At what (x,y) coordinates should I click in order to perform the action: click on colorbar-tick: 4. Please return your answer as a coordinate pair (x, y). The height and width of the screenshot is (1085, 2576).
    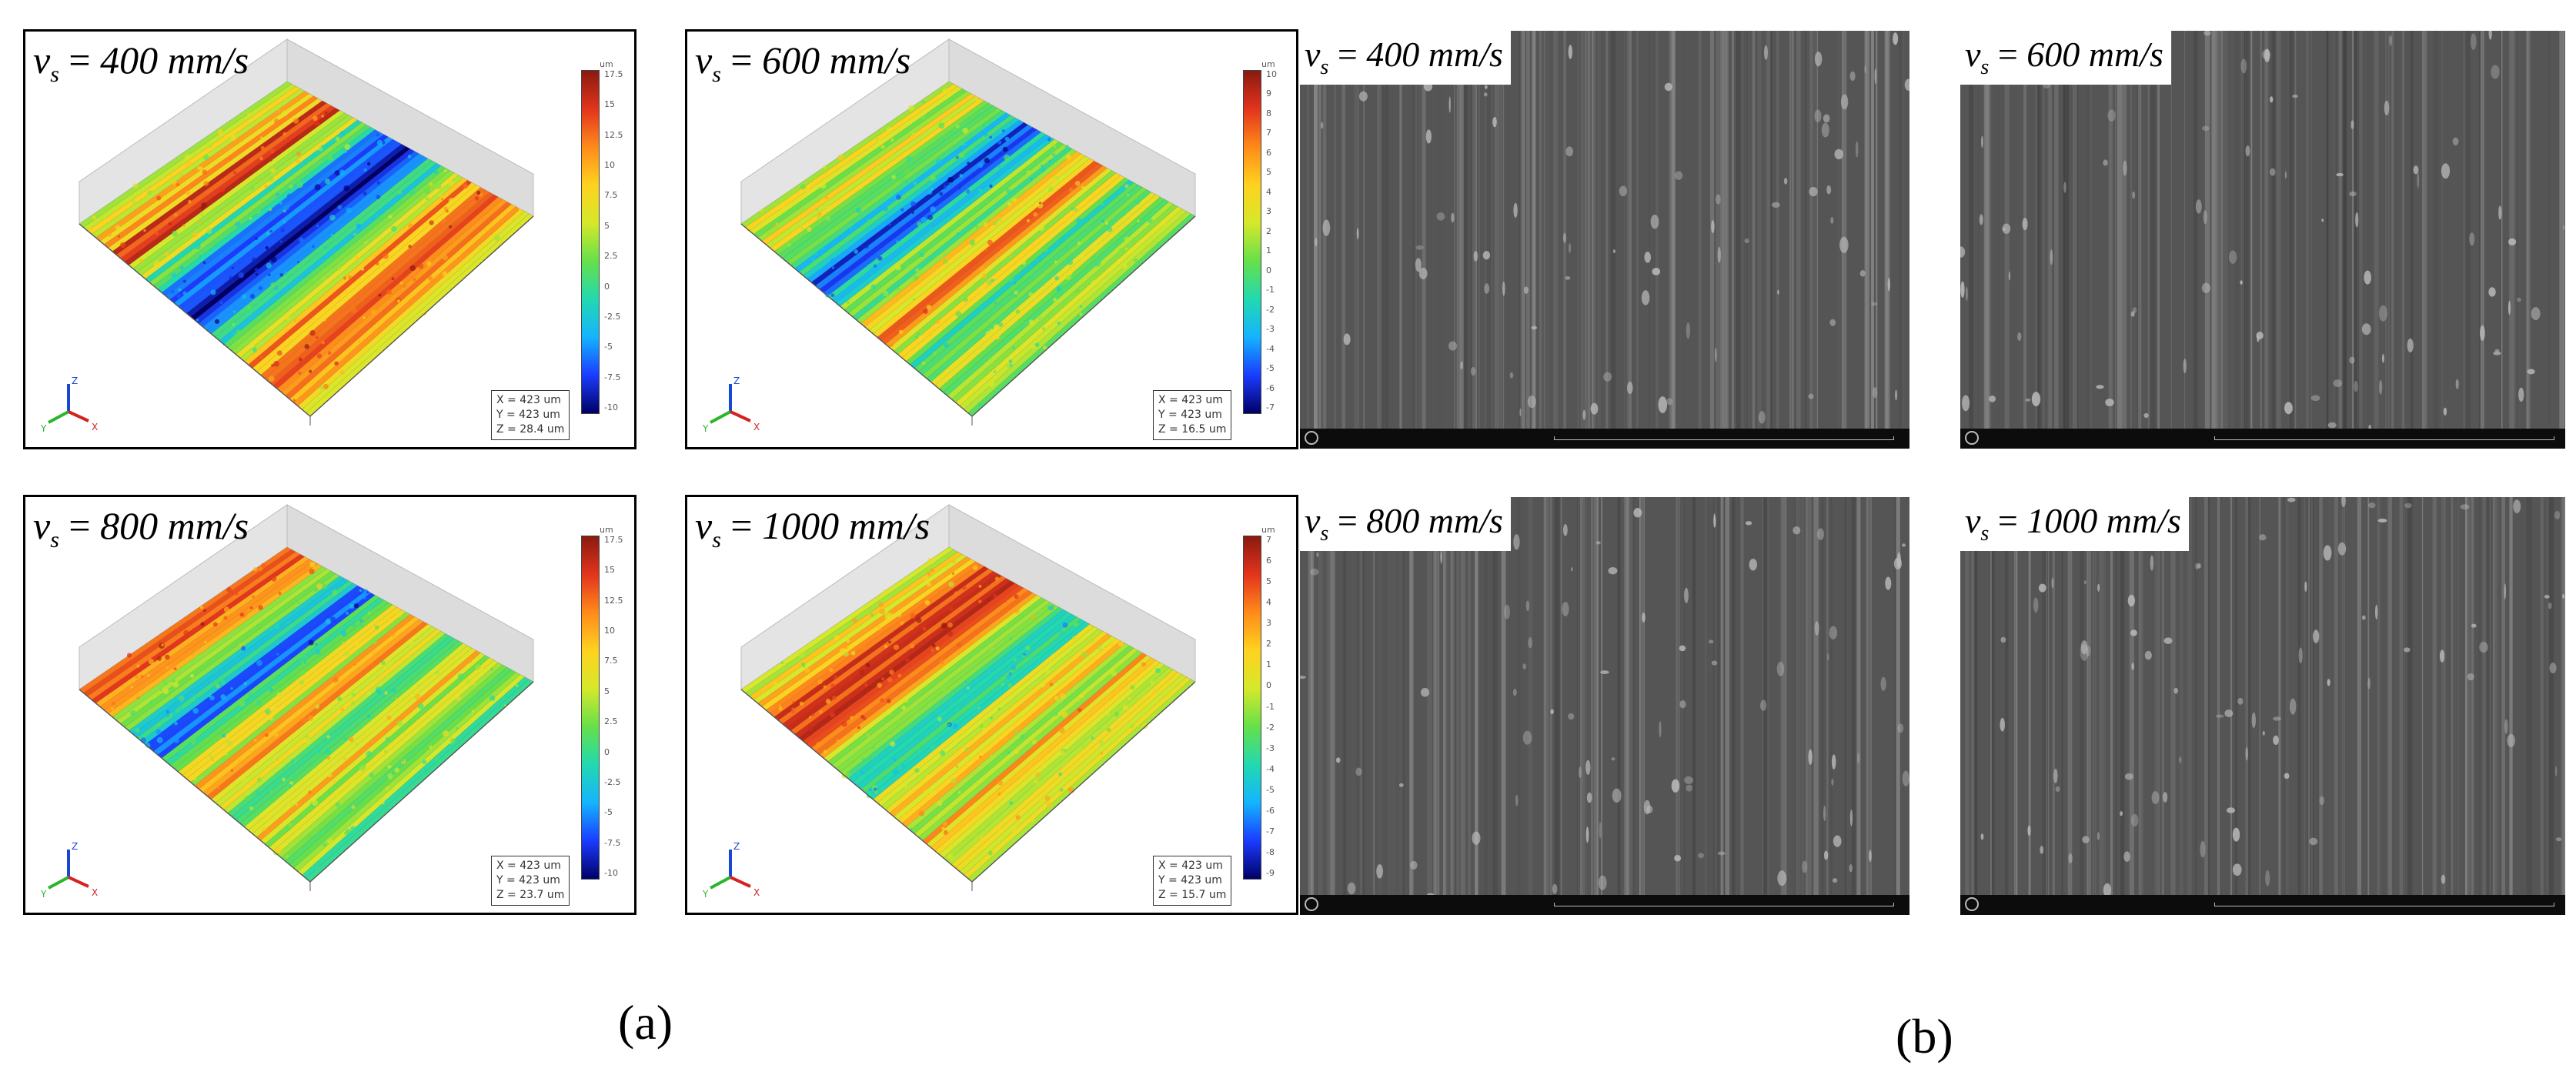
    Looking at the image, I should click on (1268, 191).